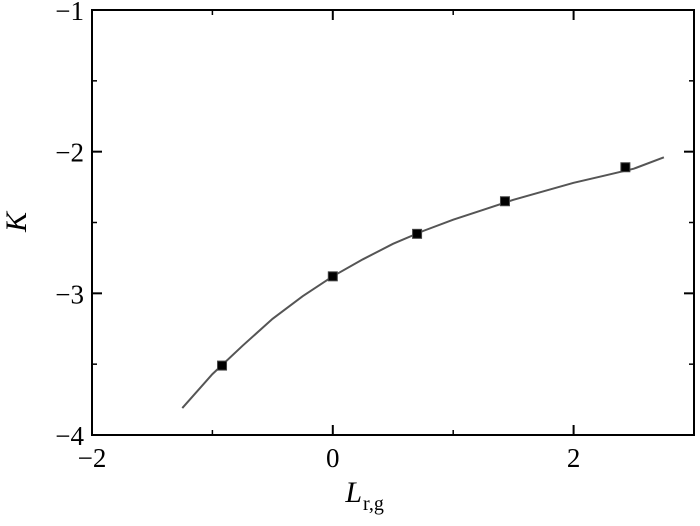  Describe the element at coordinates (574, 458) in the screenshot. I see `x-tick-label: 2` at that location.